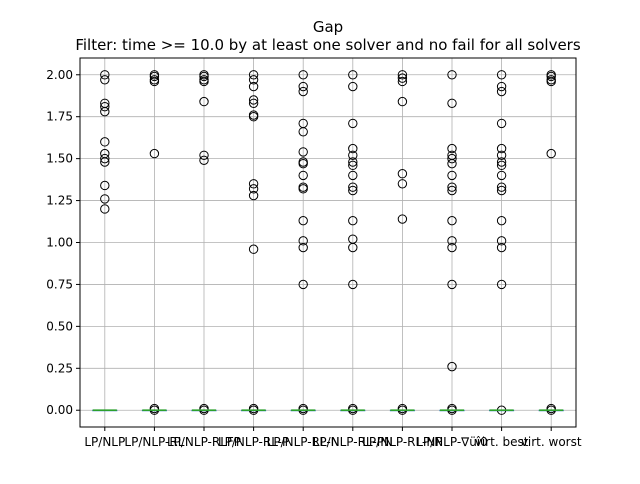  What do you see at coordinates (59, 326) in the screenshot?
I see `y-tick-label-2: 0.50` at bounding box center [59, 326].